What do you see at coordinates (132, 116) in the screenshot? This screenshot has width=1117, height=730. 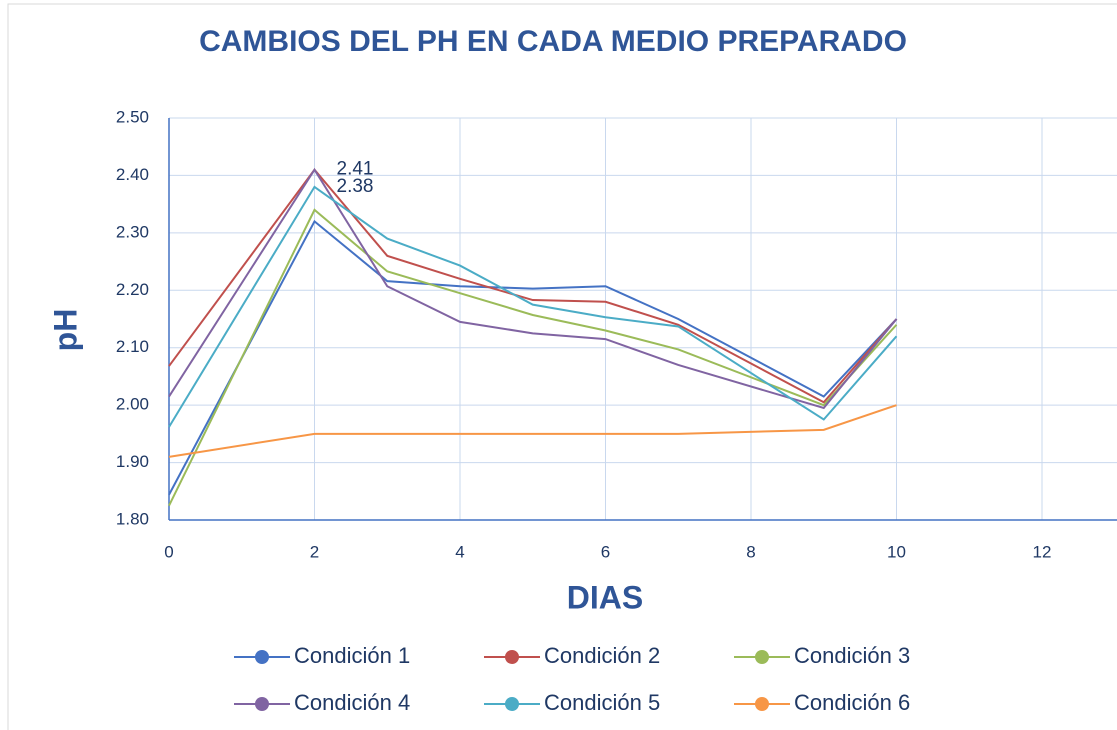 I see `y-tick-label: 2.50` at bounding box center [132, 116].